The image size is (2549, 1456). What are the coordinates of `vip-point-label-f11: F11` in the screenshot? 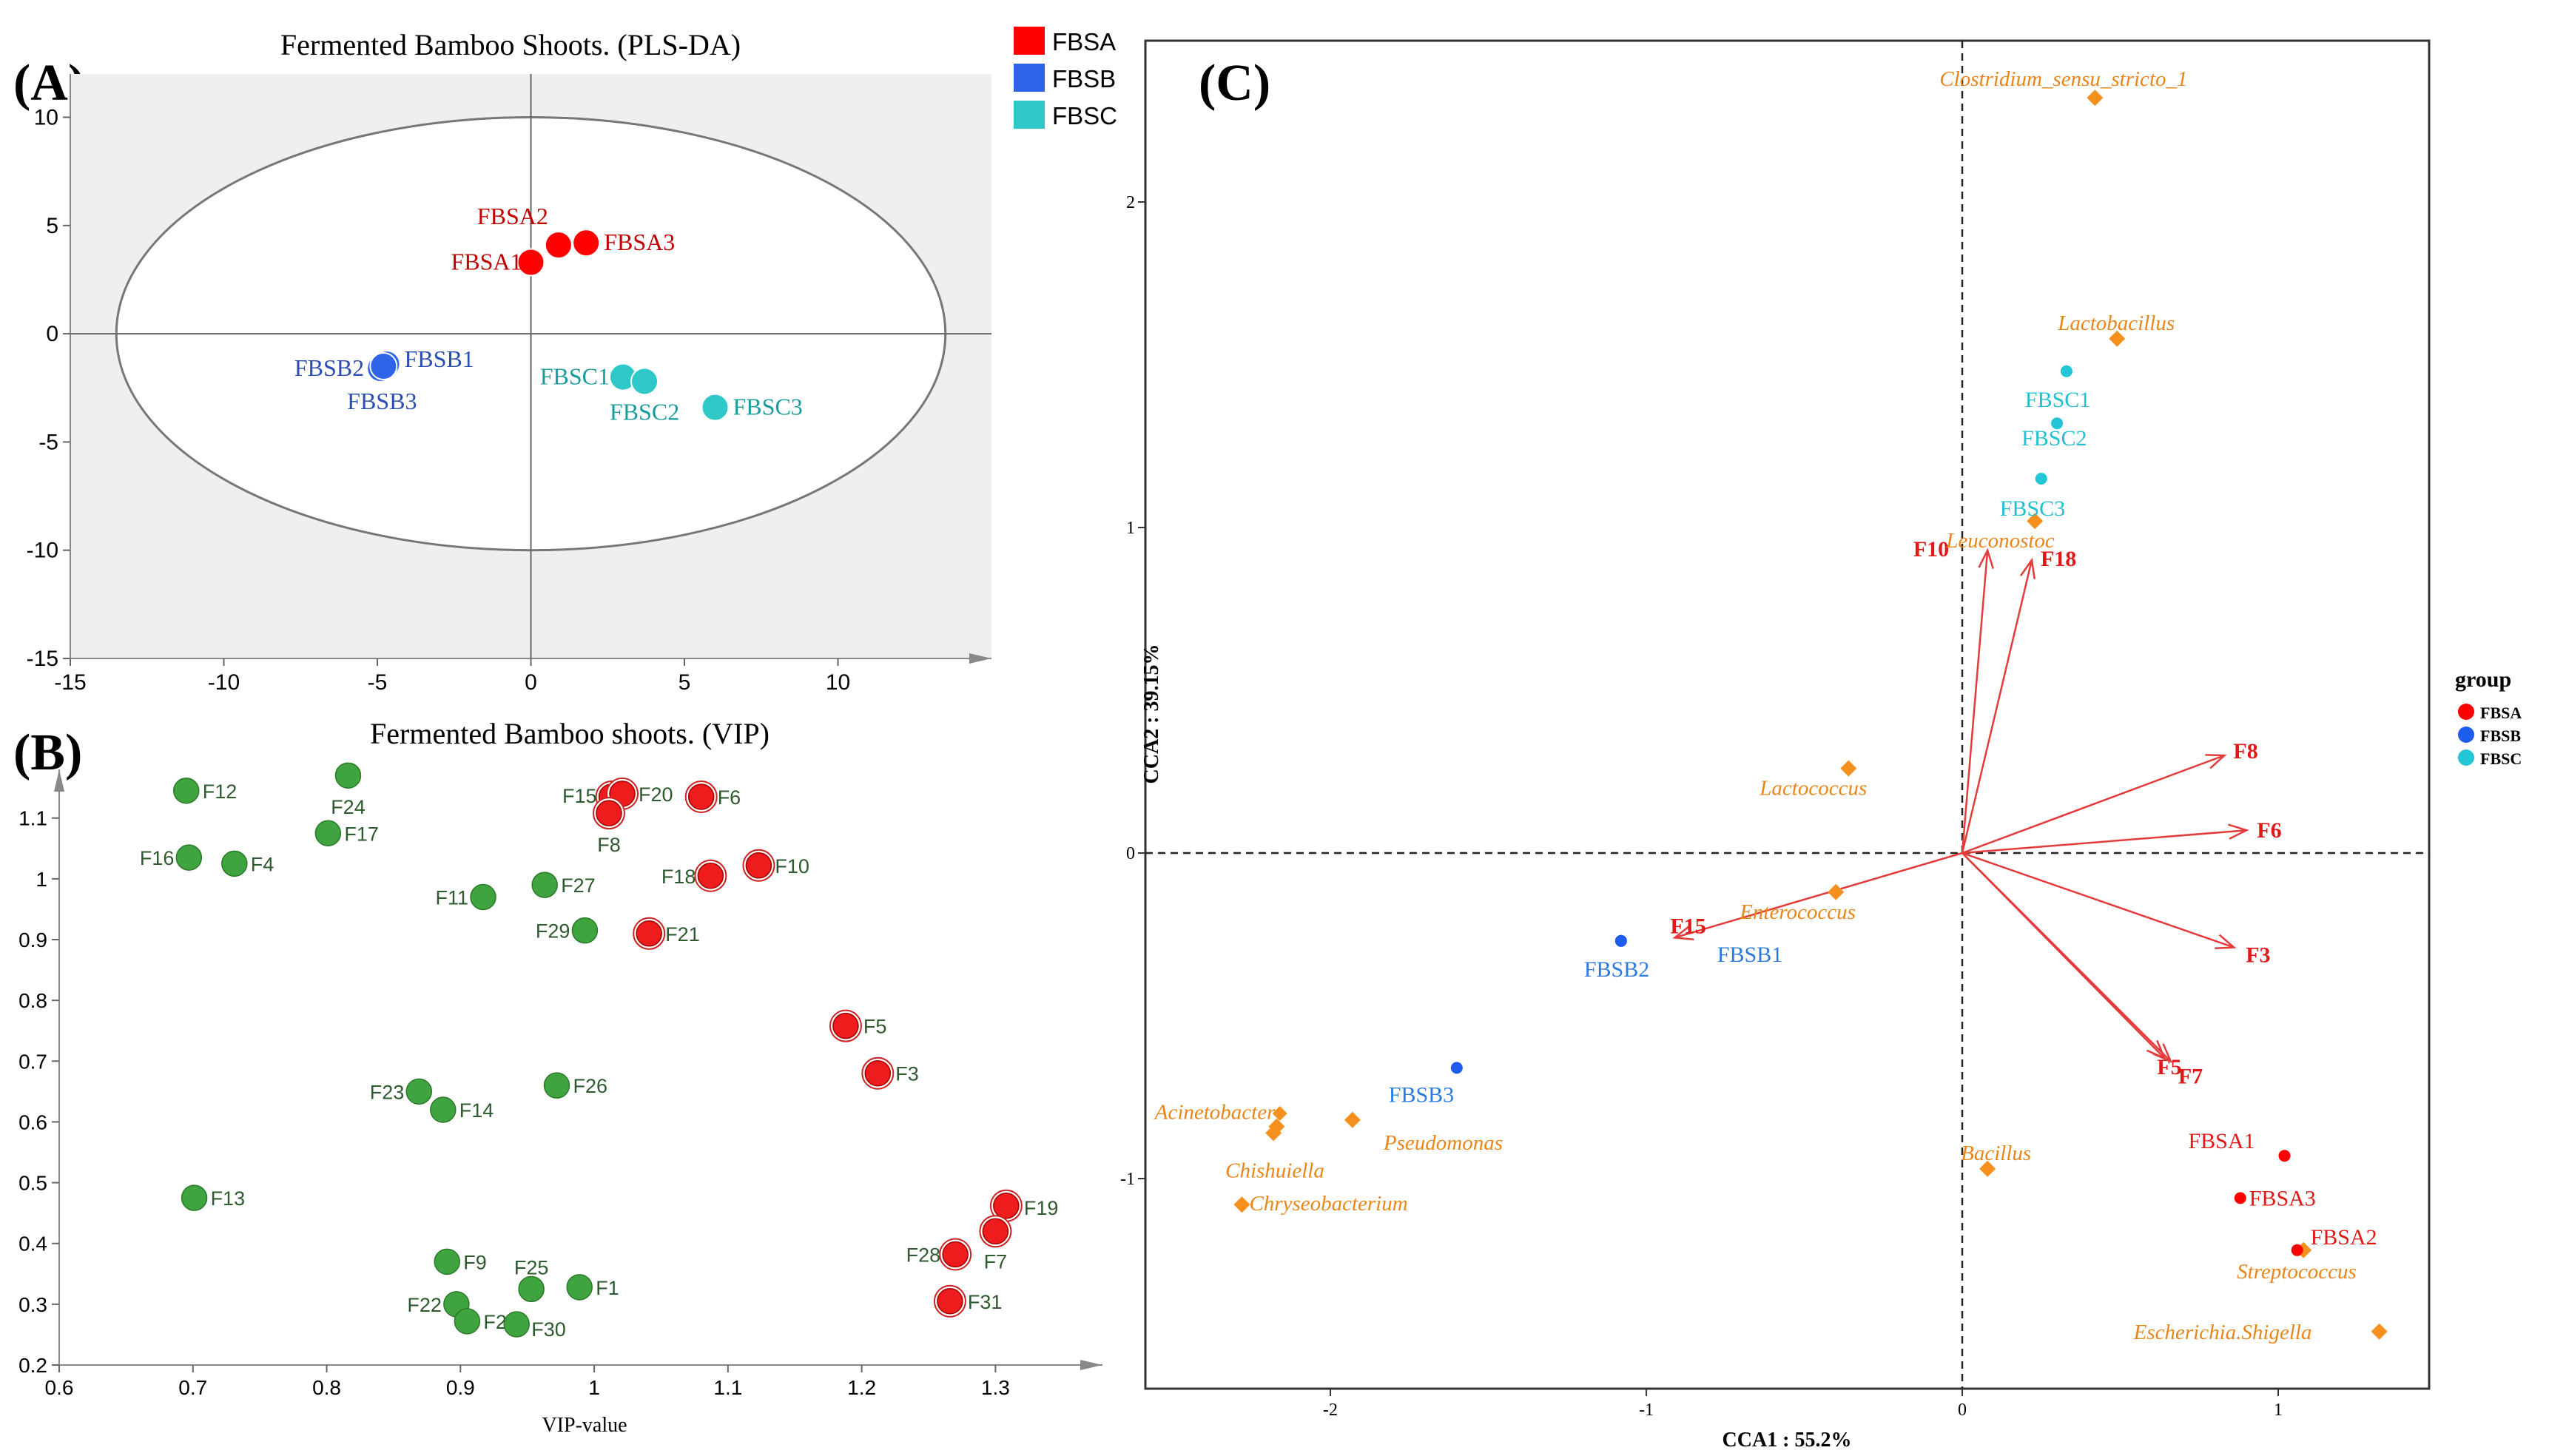 It's located at (452, 898).